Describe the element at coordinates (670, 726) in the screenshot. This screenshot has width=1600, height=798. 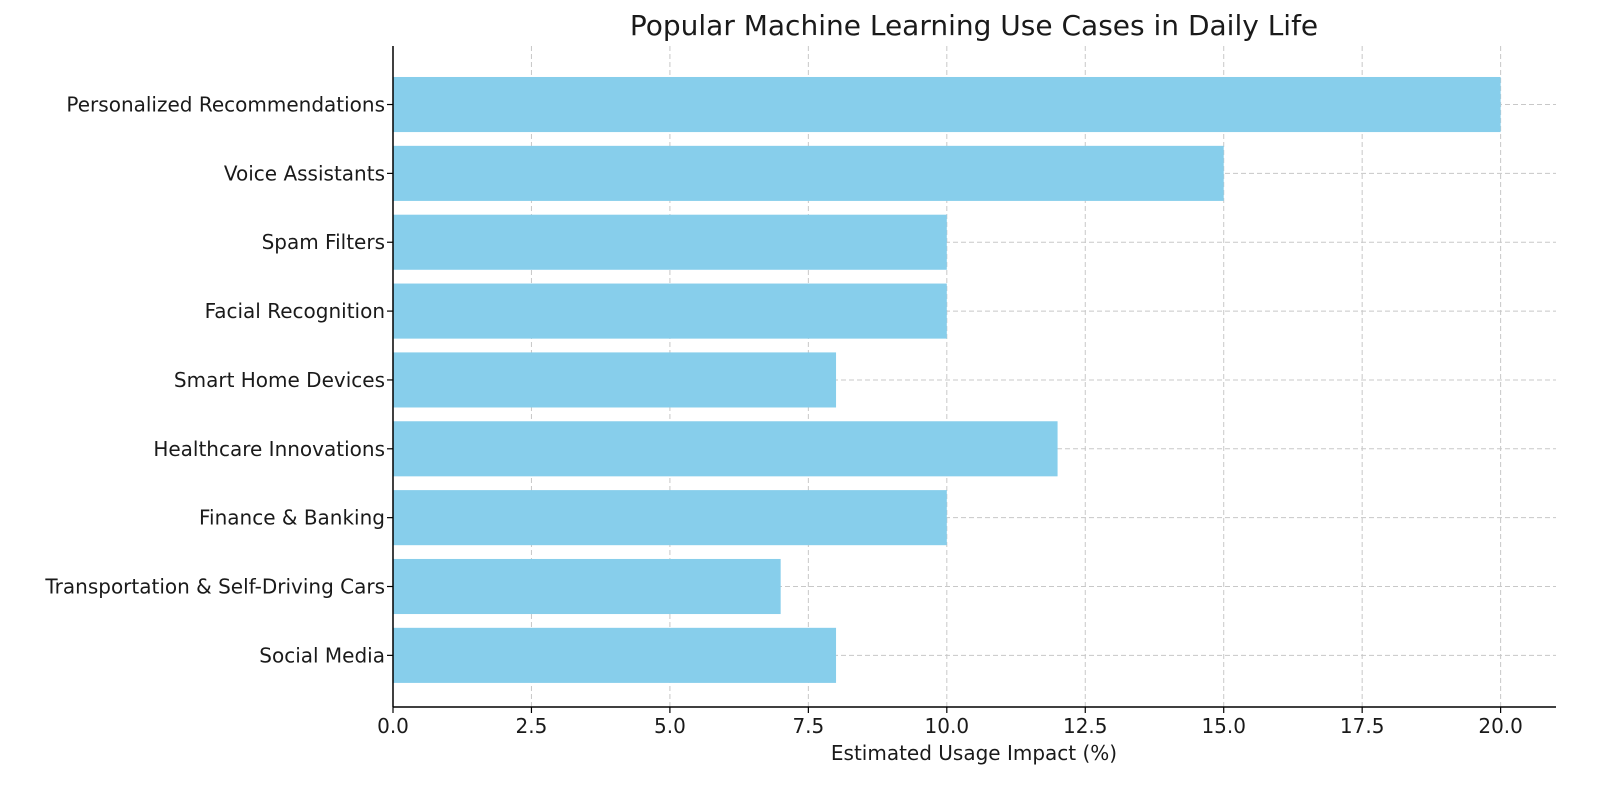
I see `x-tick-label: 5.0` at that location.